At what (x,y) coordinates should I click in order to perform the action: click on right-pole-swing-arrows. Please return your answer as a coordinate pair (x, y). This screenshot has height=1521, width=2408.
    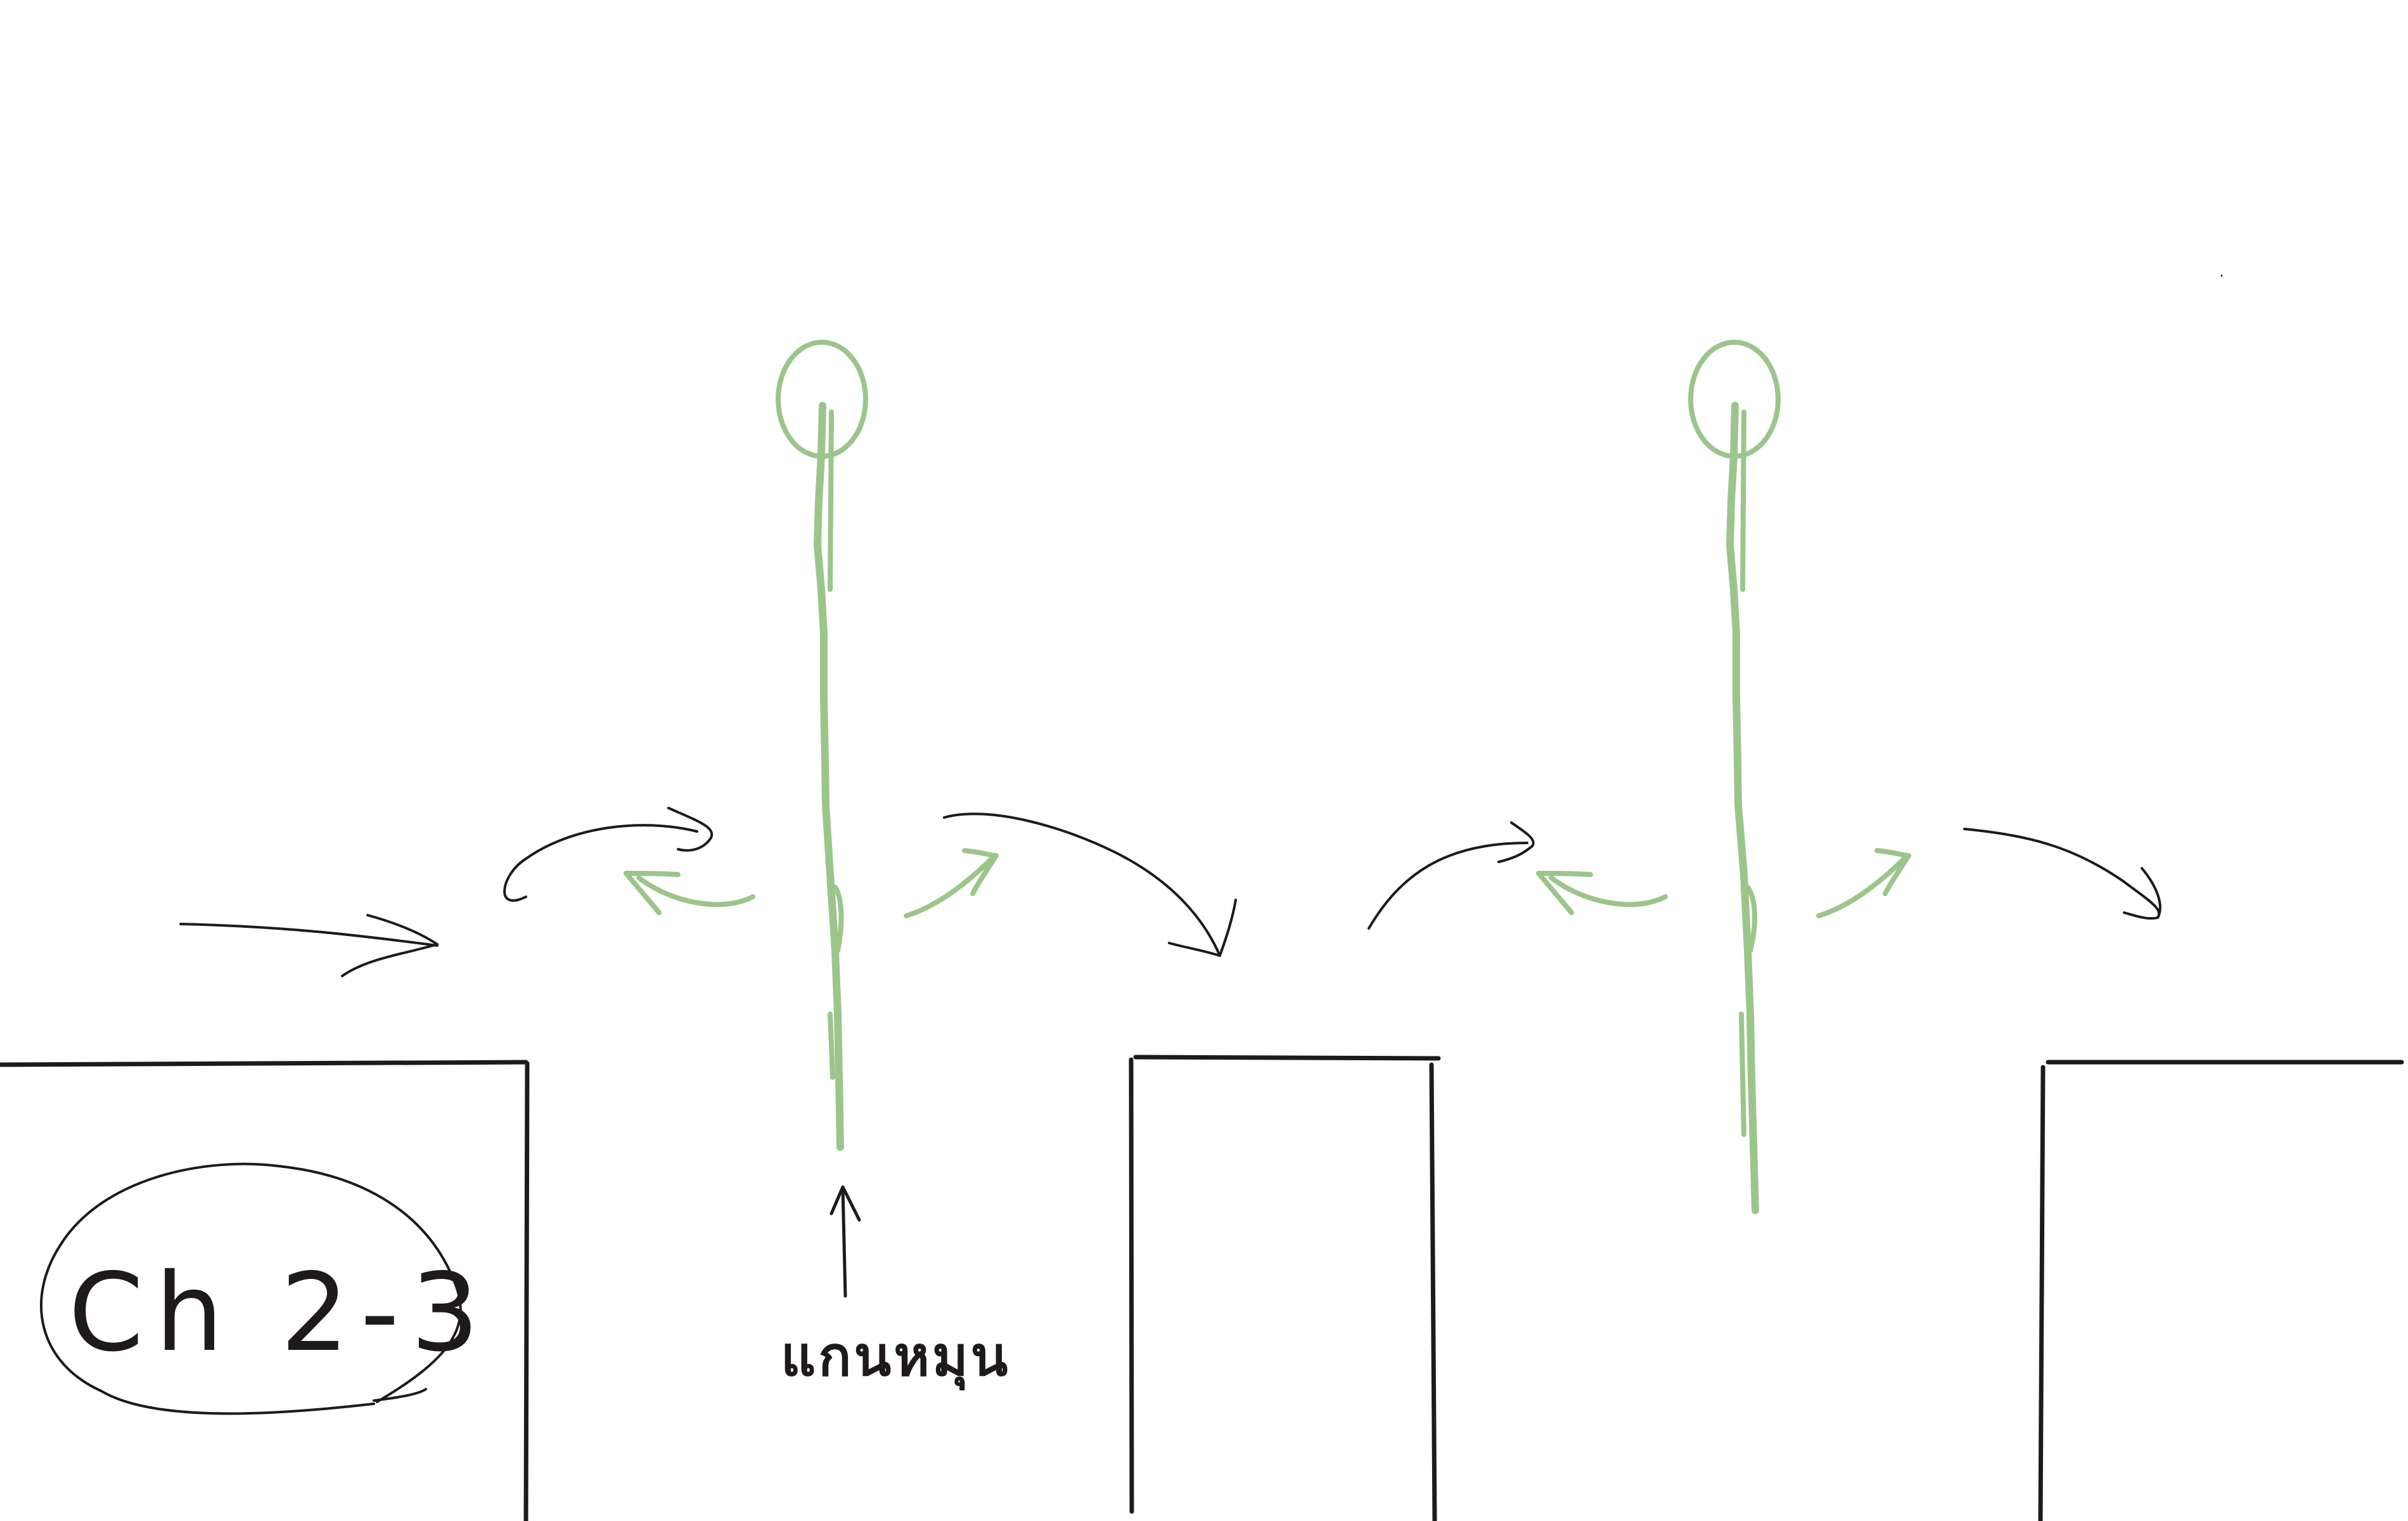
    Looking at the image, I should click on (1723, 883).